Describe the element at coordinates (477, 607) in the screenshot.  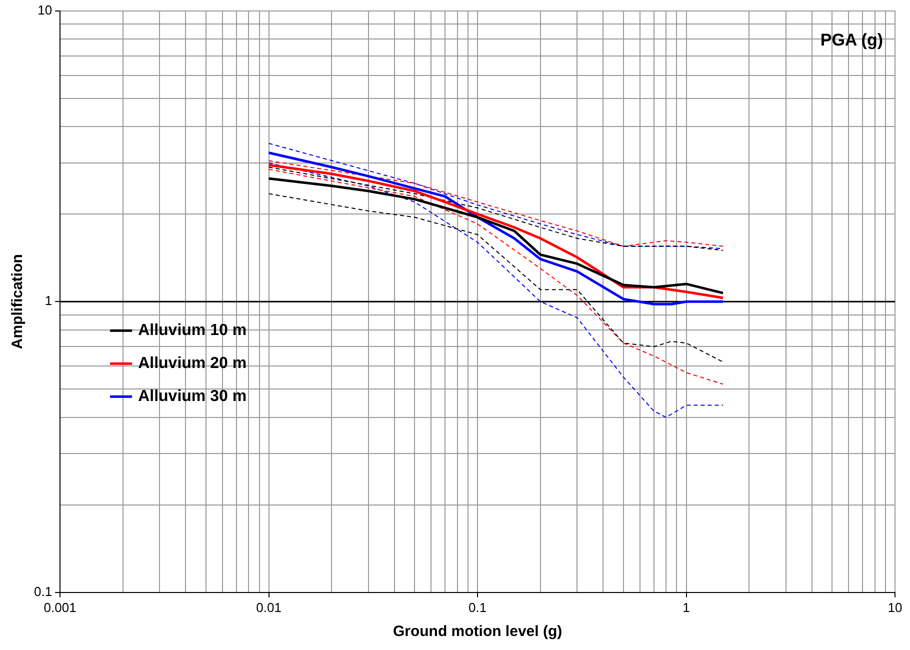
I see `x-tick-label: 0.1` at that location.